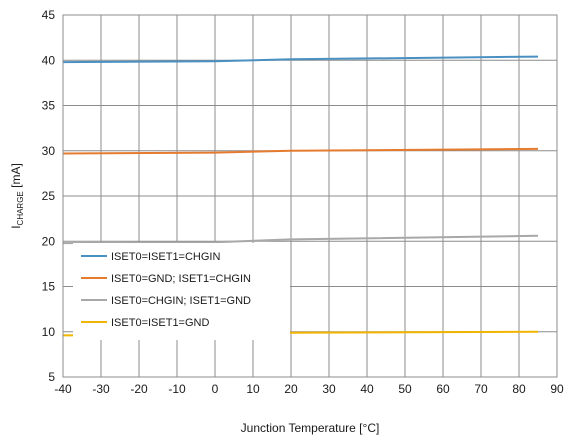 This screenshot has height=446, width=570. Describe the element at coordinates (481, 389) in the screenshot. I see `x-tick-label: 70` at that location.